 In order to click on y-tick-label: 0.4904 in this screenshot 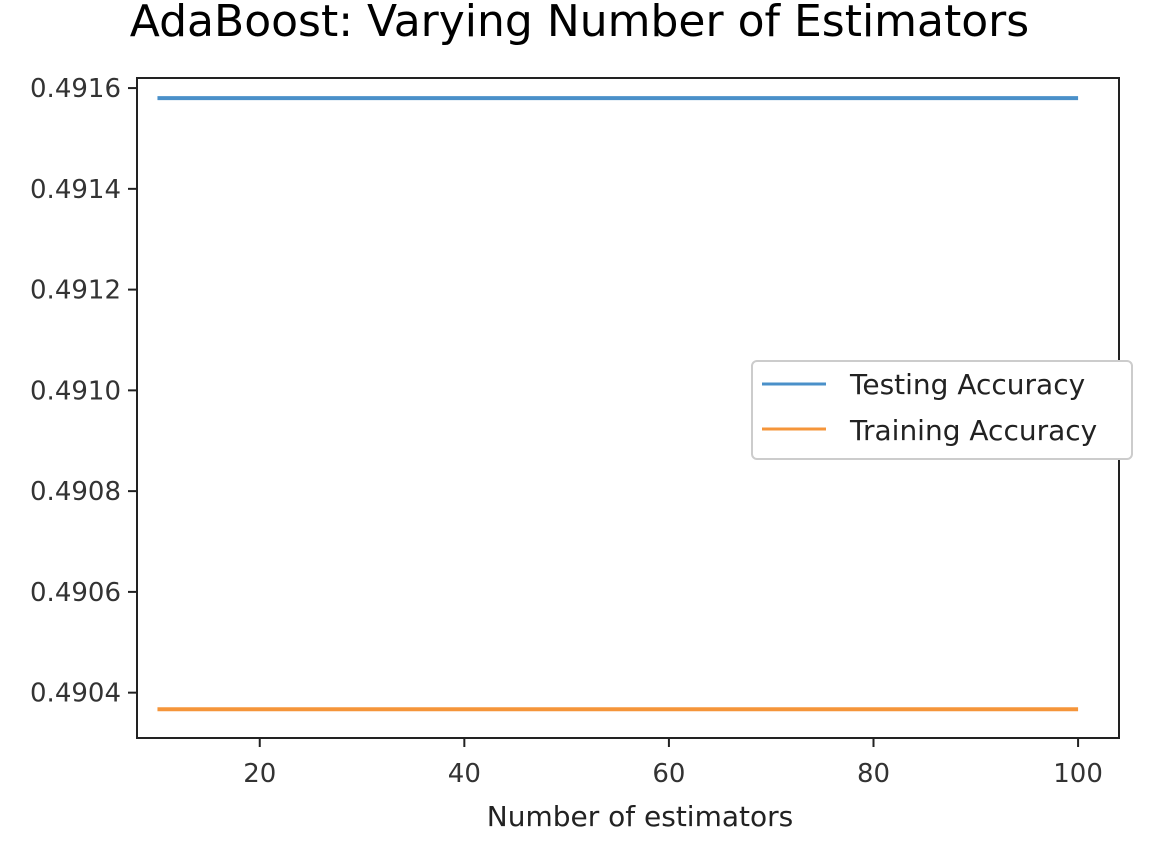, I will do `click(75, 694)`.